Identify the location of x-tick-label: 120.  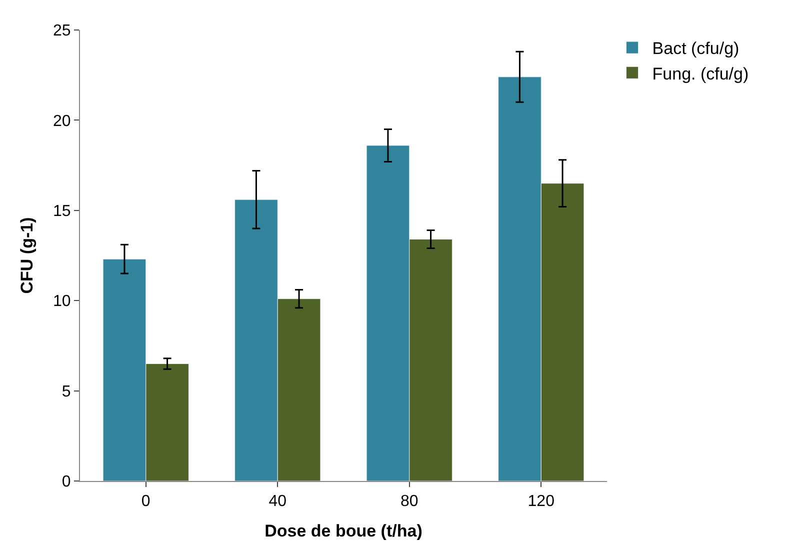
(541, 501).